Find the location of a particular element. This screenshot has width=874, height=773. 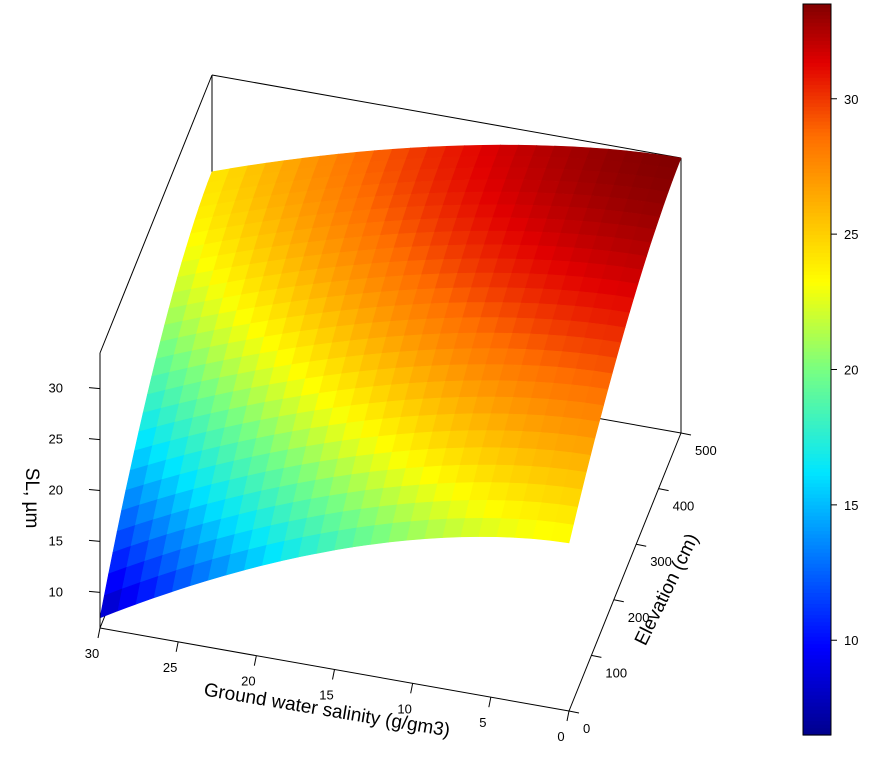

z-axis-tick-label: 30 is located at coordinates (56, 388).